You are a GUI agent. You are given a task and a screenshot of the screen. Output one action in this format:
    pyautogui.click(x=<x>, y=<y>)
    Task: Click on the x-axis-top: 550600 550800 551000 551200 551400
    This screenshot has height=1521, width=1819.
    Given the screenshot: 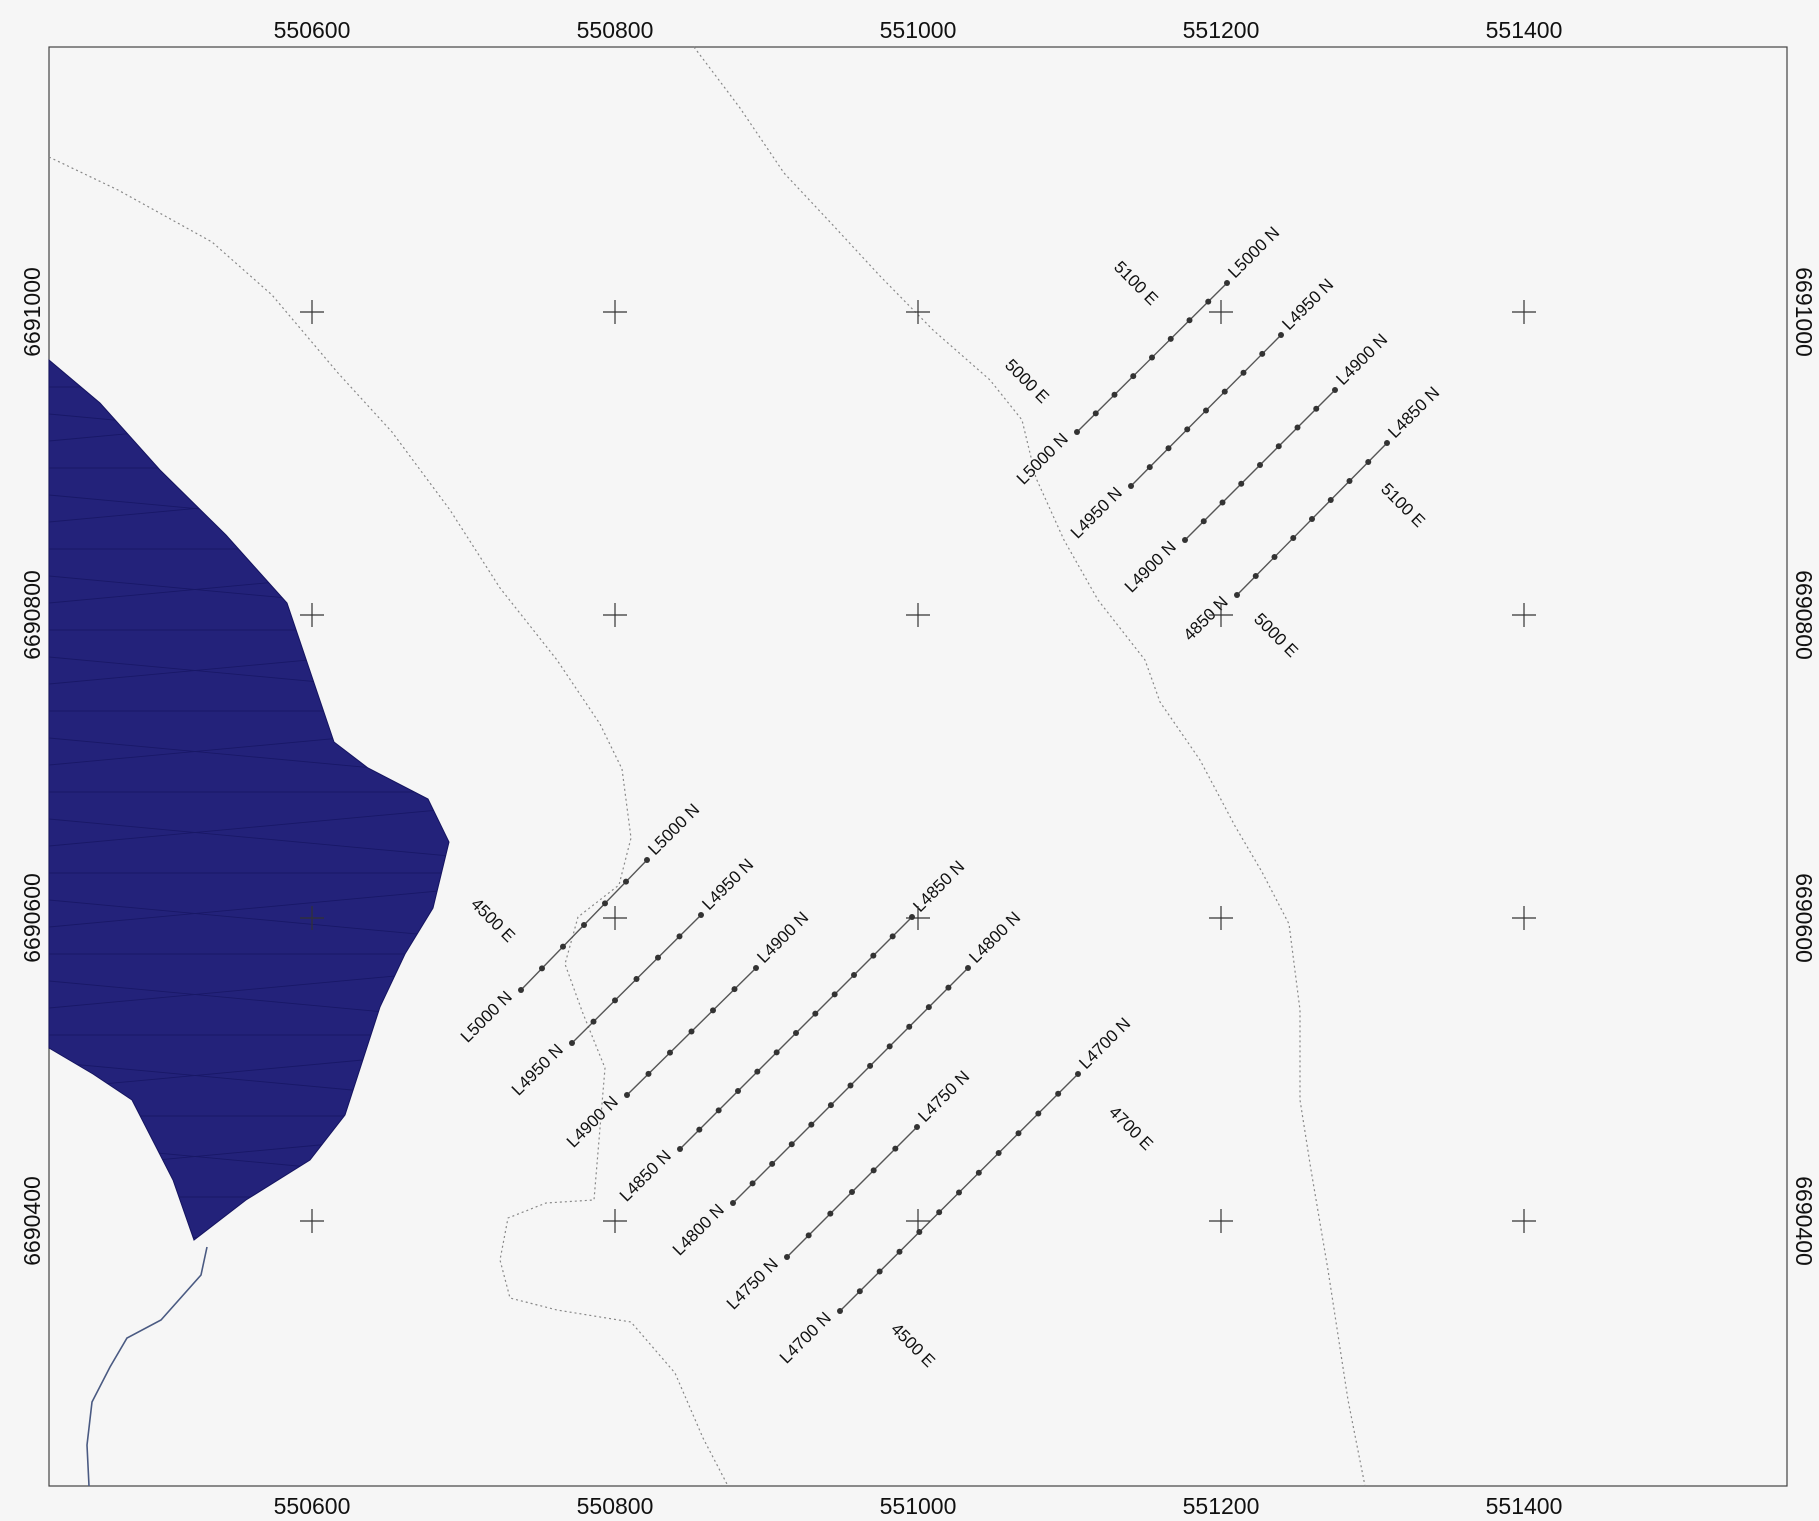 What is the action you would take?
    pyautogui.click(x=918, y=30)
    